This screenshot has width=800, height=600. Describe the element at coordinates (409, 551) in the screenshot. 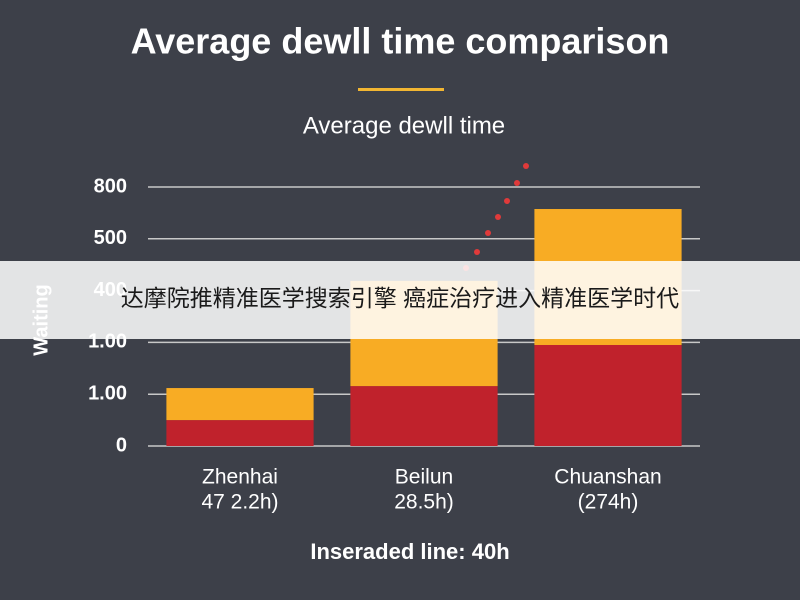

I see `footer-note: Inseraded line: 40h` at that location.